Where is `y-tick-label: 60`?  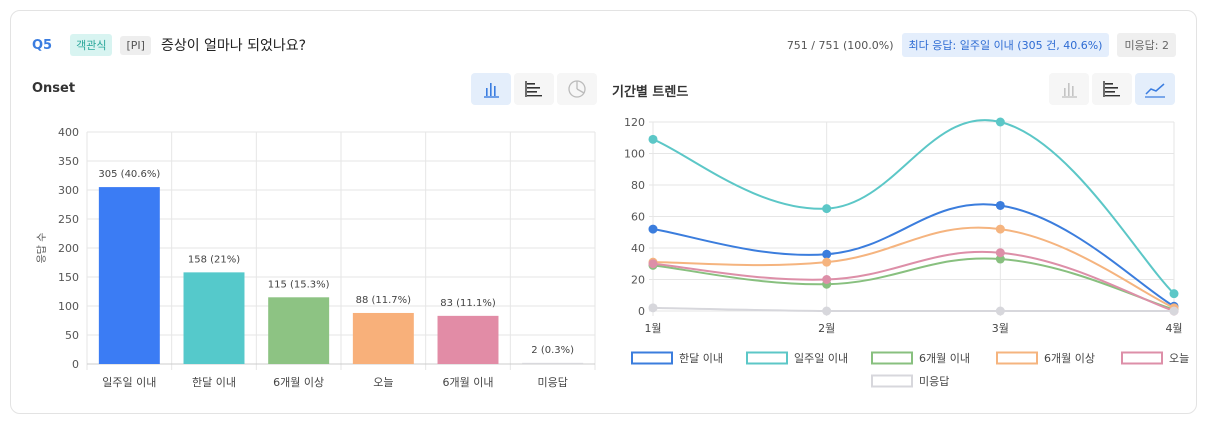 y-tick-label: 60 is located at coordinates (638, 217).